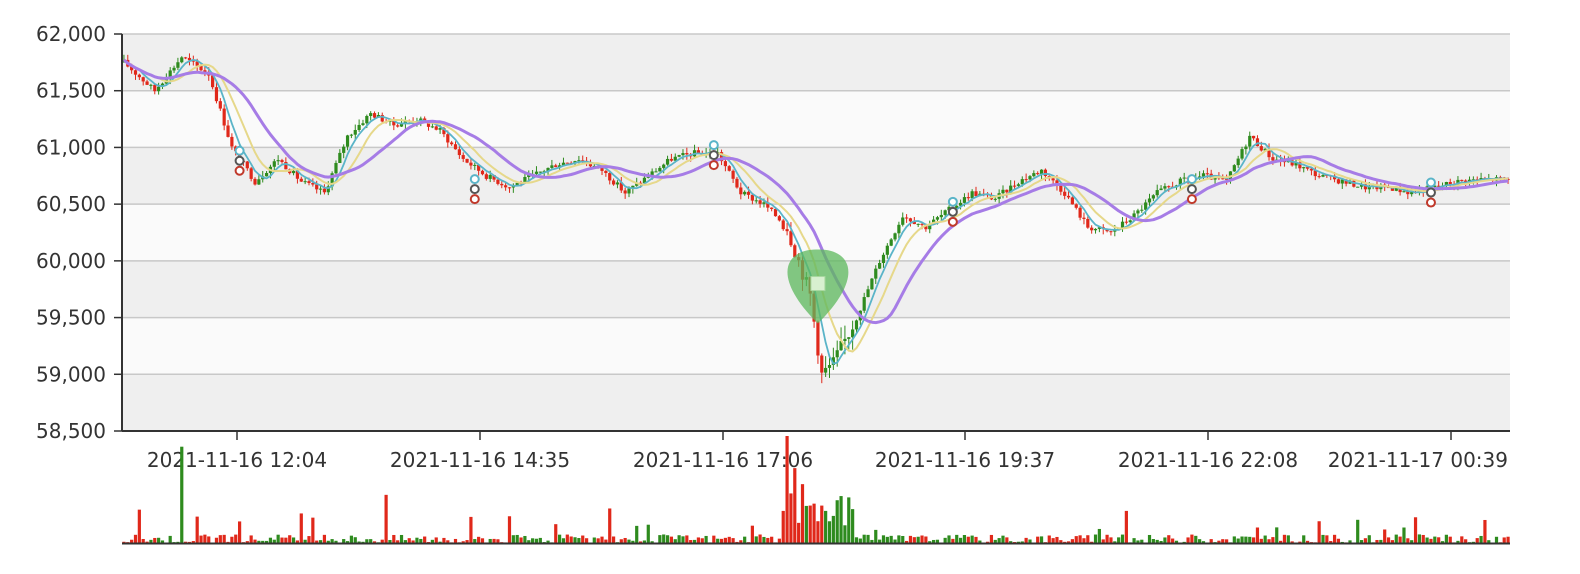  Describe the element at coordinates (71, 91) in the screenshot. I see `y-tick-label: 61,500` at that location.